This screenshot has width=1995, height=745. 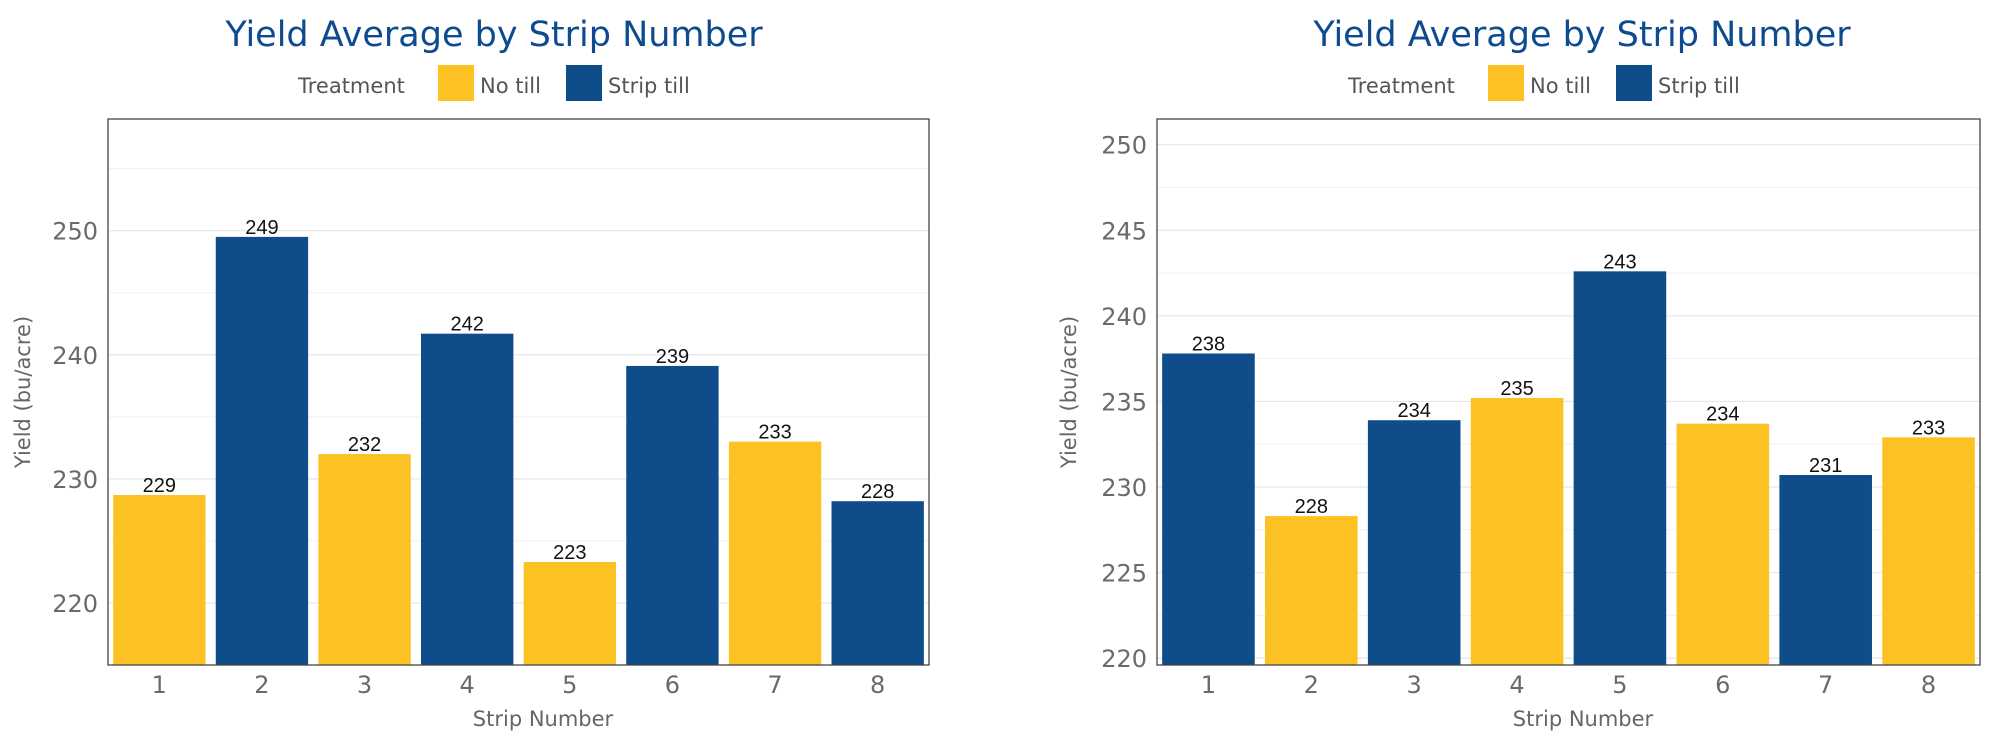 What do you see at coordinates (1414, 411) in the screenshot?
I see `data-label-strip-3: 234` at bounding box center [1414, 411].